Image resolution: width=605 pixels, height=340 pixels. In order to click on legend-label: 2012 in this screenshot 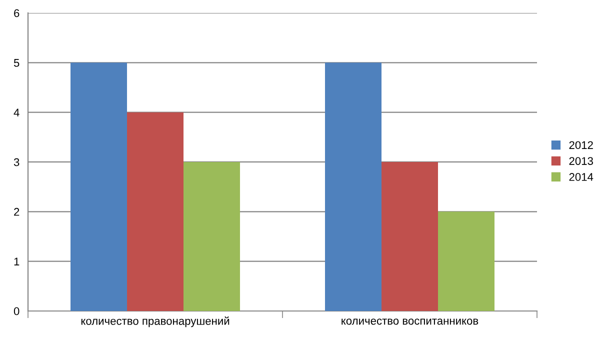, I will do `click(581, 145)`.